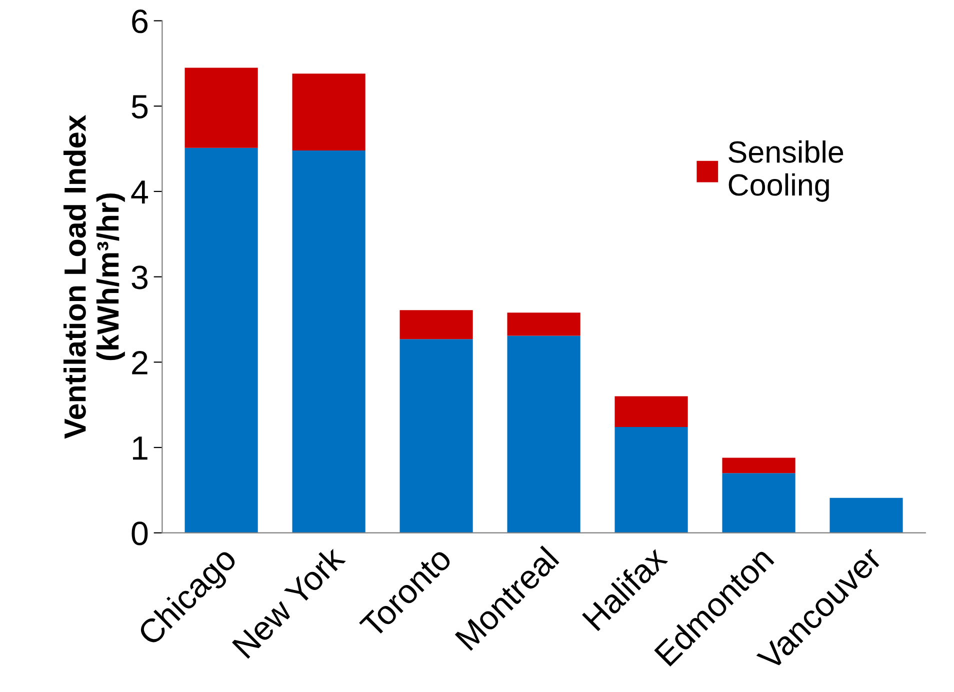 The width and height of the screenshot is (954, 692). I want to click on y-tick-label: 1, so click(140, 448).